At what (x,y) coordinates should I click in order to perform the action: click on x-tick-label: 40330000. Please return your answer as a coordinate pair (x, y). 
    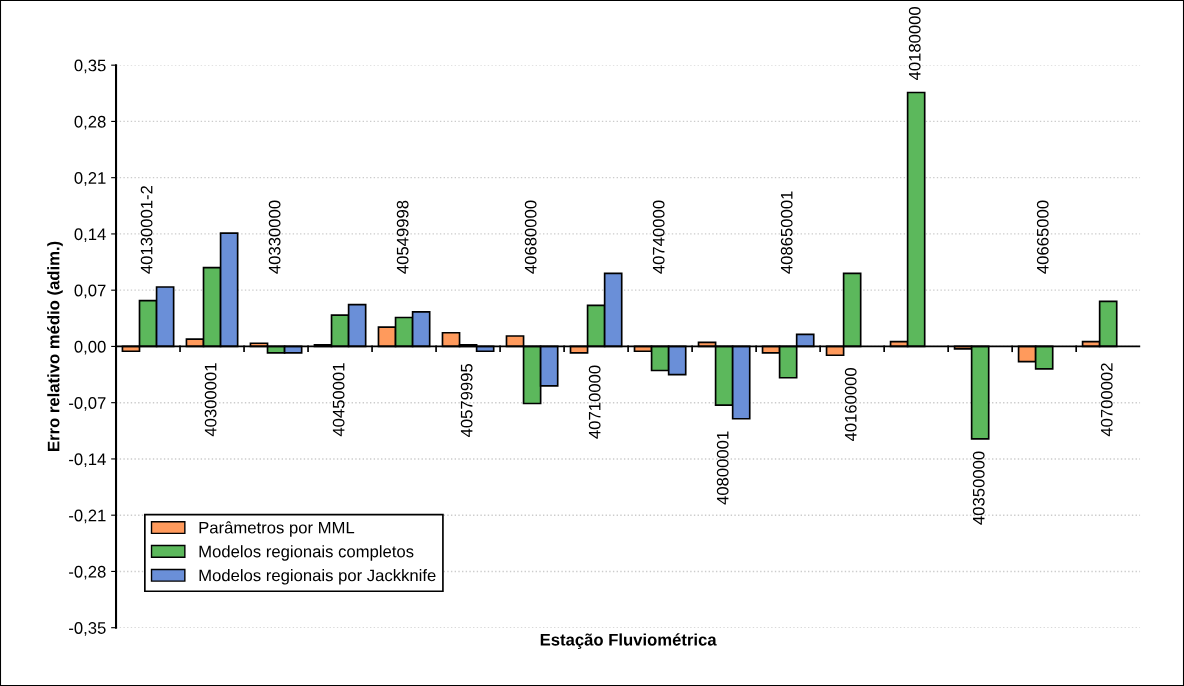
    Looking at the image, I should click on (274, 237).